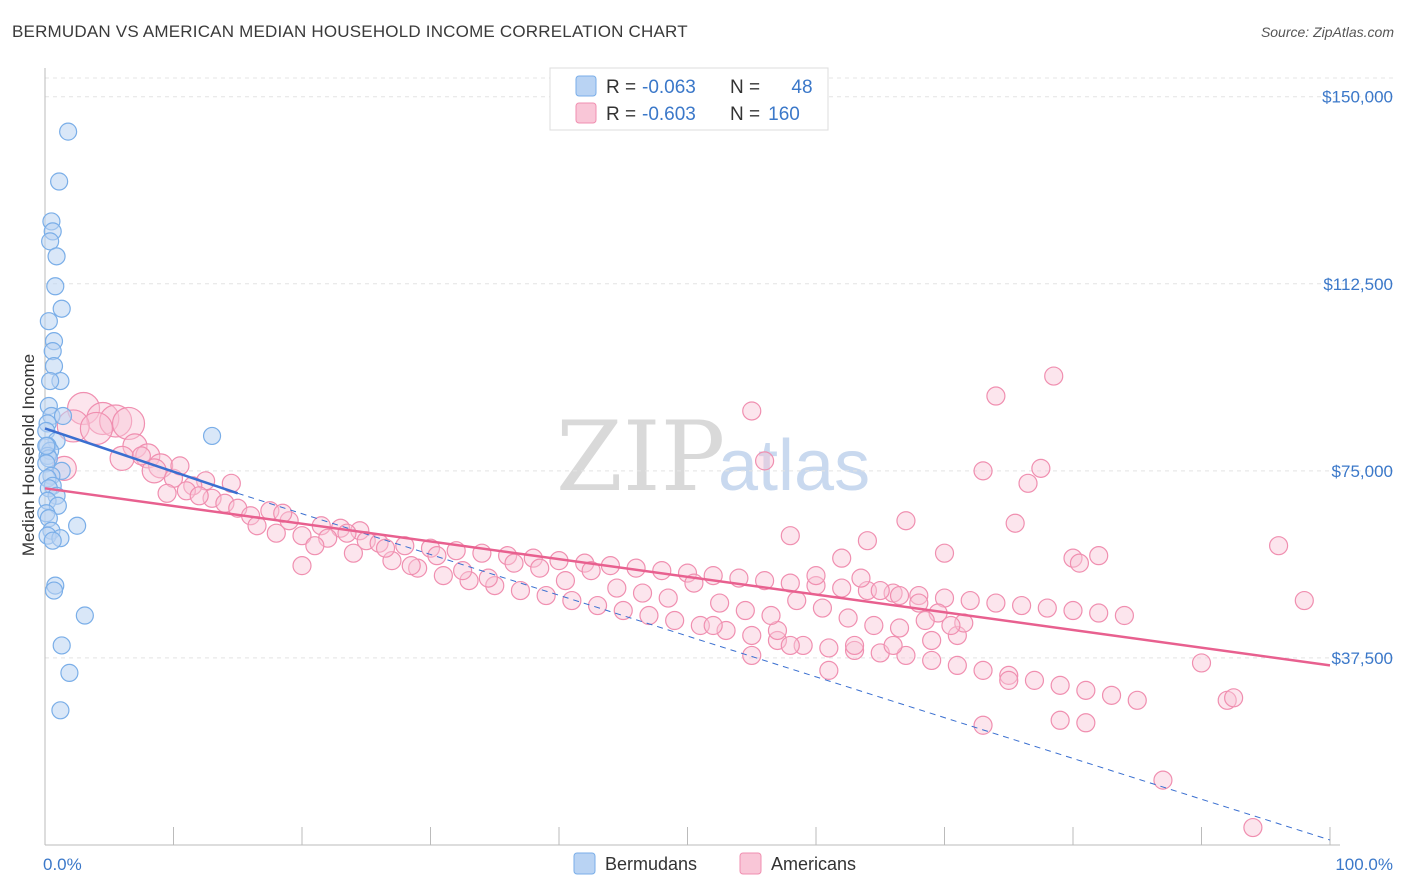  Describe the element at coordinates (745, 87) in the screenshot. I see `legend-n-label-1: N =` at that location.